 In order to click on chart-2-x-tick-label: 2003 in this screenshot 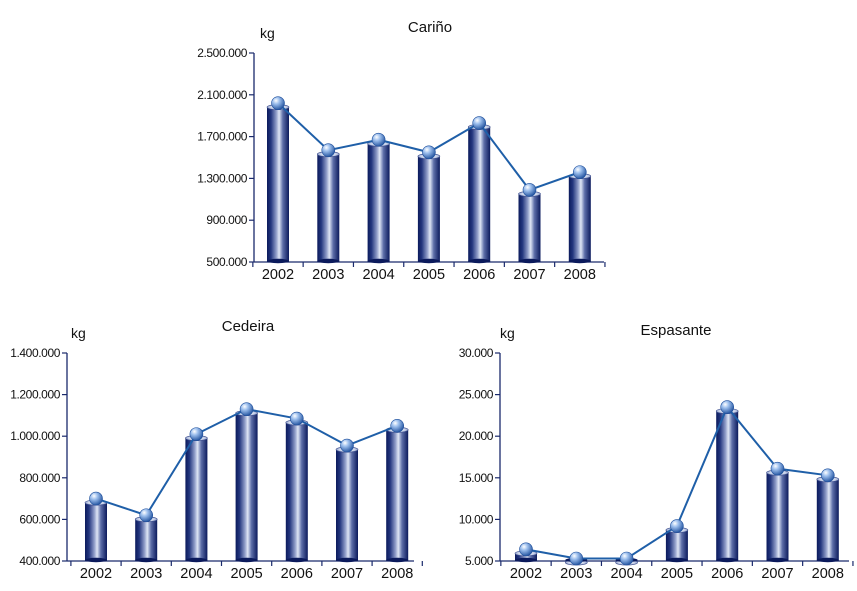, I will do `click(146, 574)`.